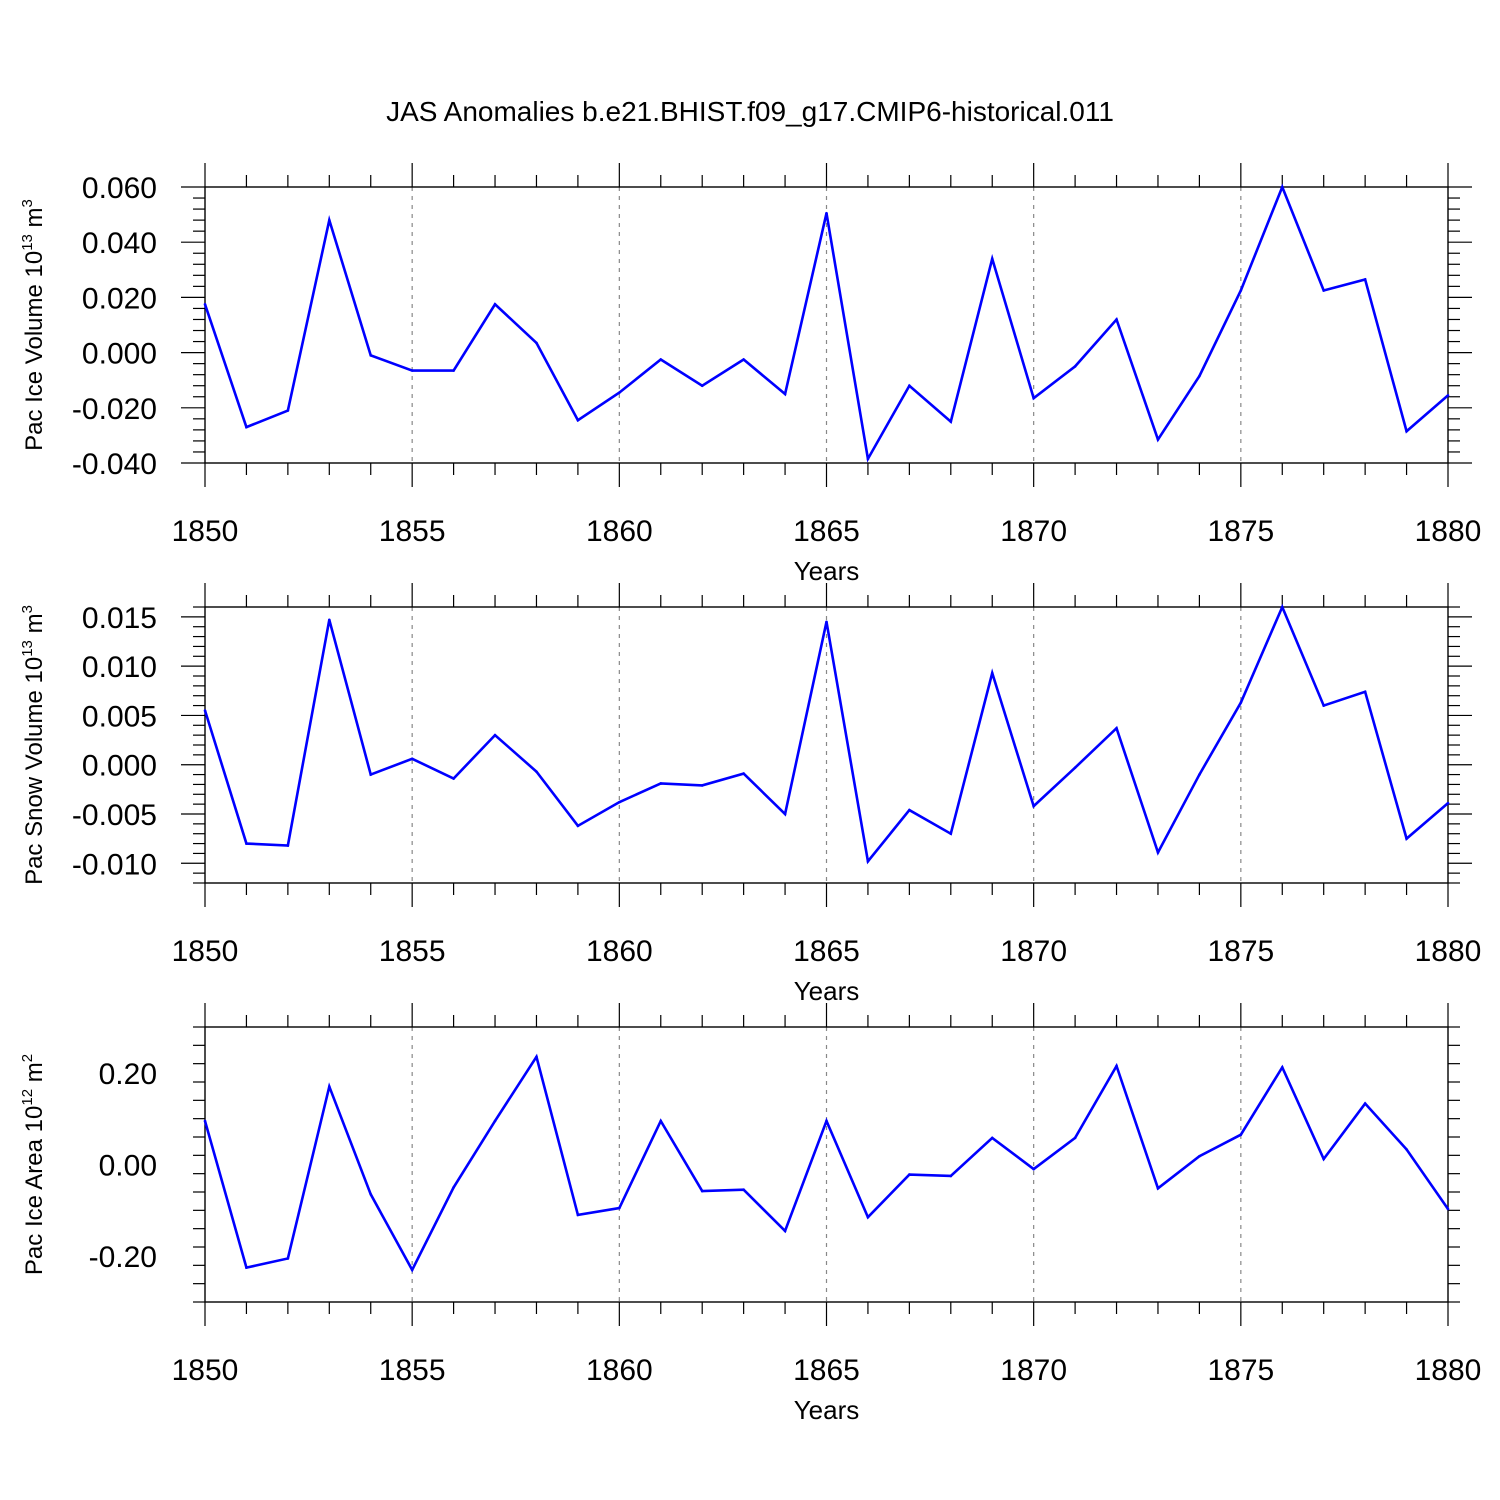 Image resolution: width=1500 pixels, height=1500 pixels. I want to click on y-axis-label: Pac Snow Volume 1013 m3, so click(33, 745).